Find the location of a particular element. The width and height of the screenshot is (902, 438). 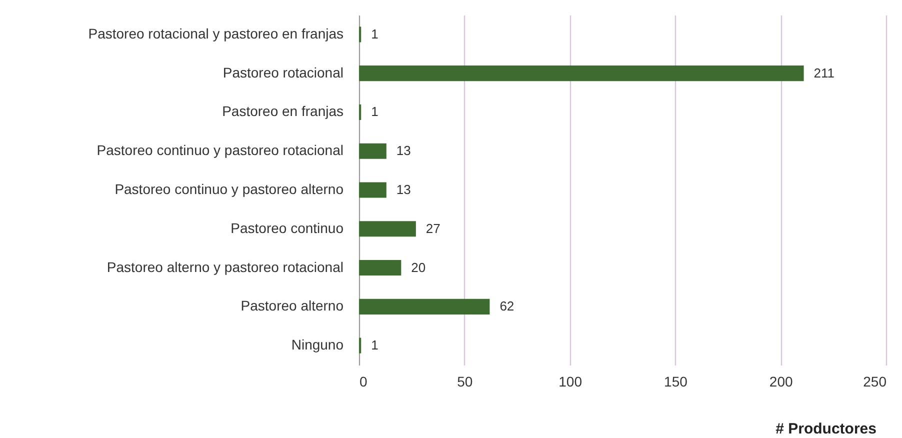

x-tick-label: 50 is located at coordinates (465, 382).